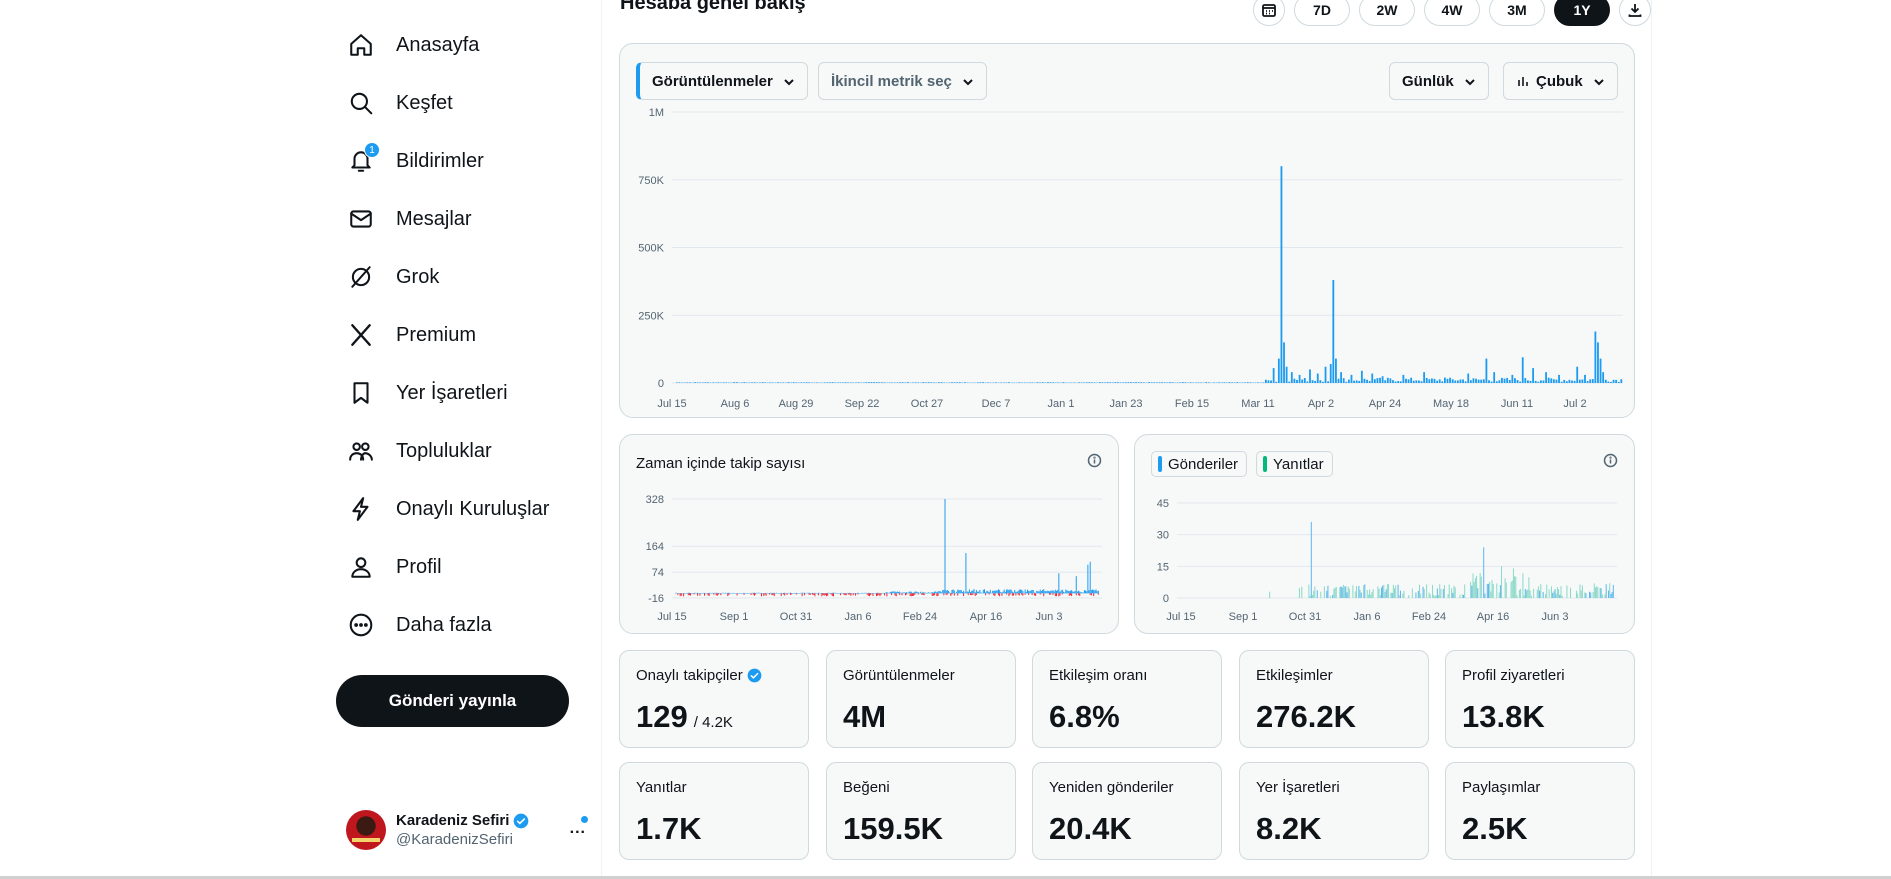 The width and height of the screenshot is (1891, 879). Describe the element at coordinates (1635, 13) in the screenshot. I see `download-button` at that location.